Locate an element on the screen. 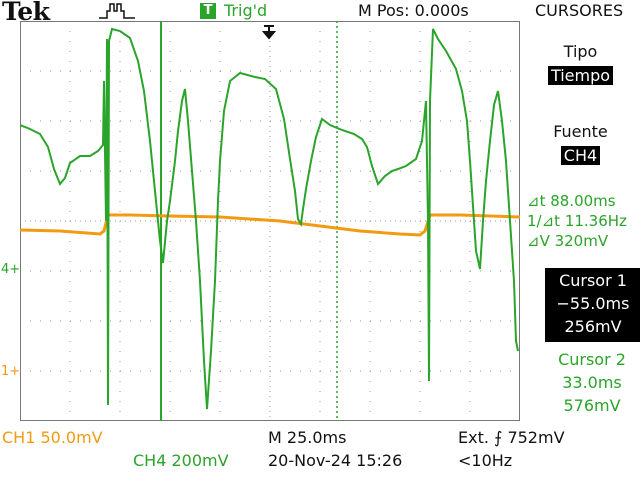  cursor-2-voltage: 576mV is located at coordinates (592, 405).